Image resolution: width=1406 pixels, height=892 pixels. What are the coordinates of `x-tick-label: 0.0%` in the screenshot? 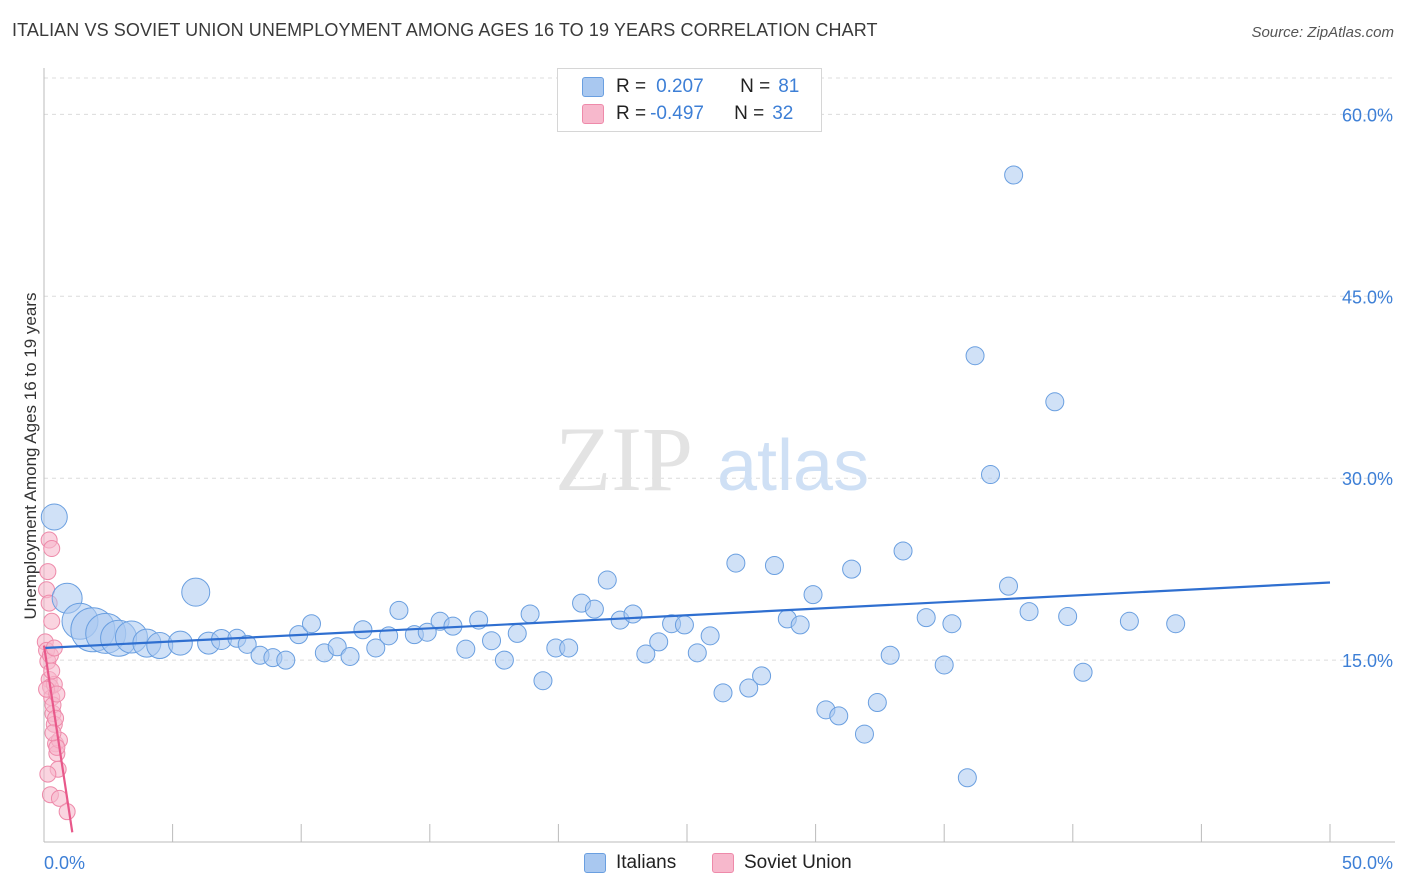 It's located at (64, 863).